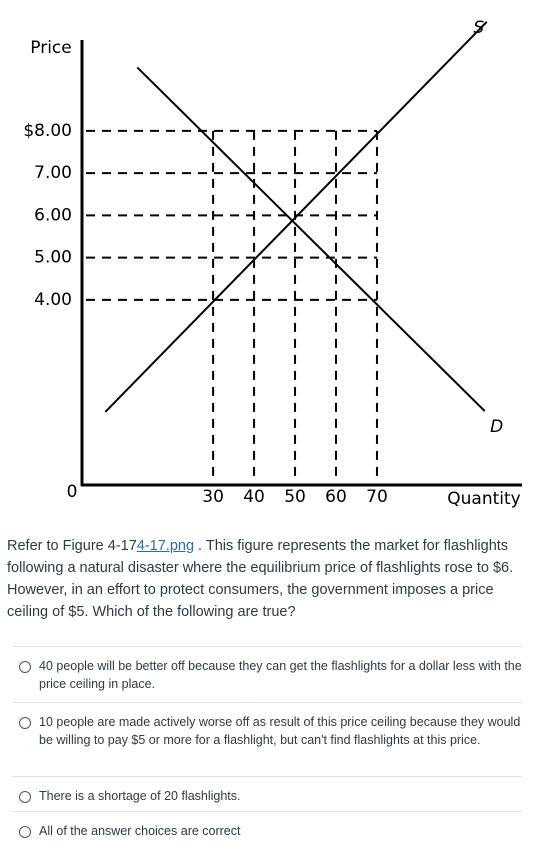 The image size is (535, 850). What do you see at coordinates (140, 796) in the screenshot?
I see `option-text: There is a shortage of 20 flashlights.` at bounding box center [140, 796].